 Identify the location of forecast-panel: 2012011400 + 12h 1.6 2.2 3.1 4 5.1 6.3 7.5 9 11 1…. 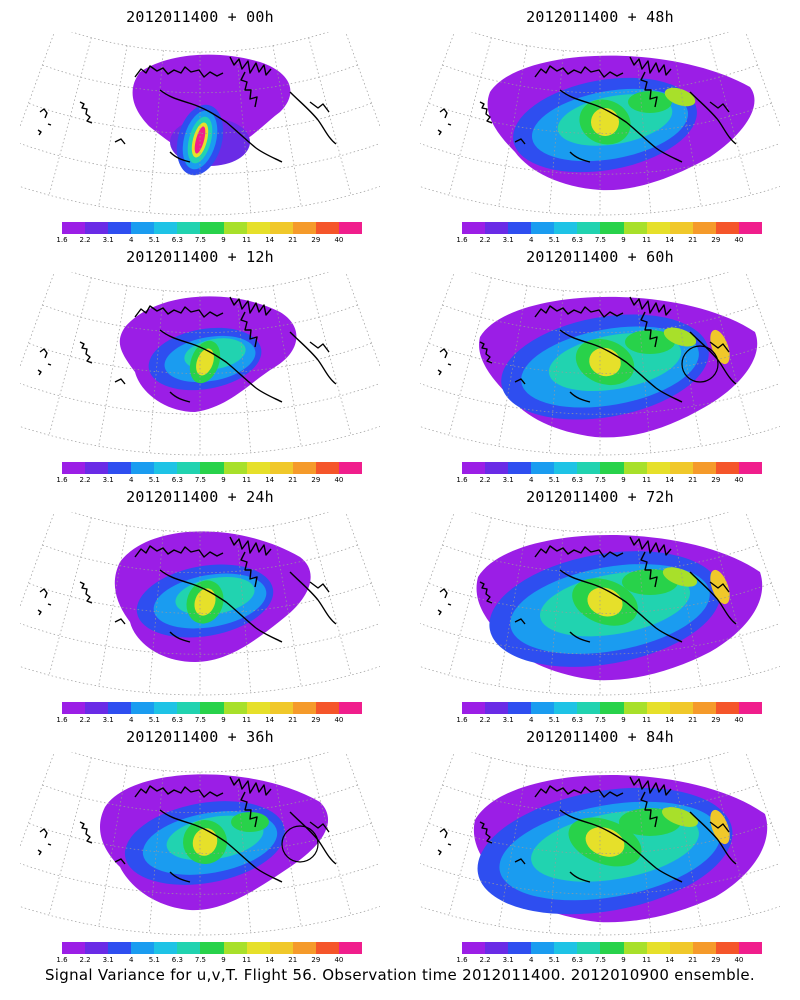
(200, 363).